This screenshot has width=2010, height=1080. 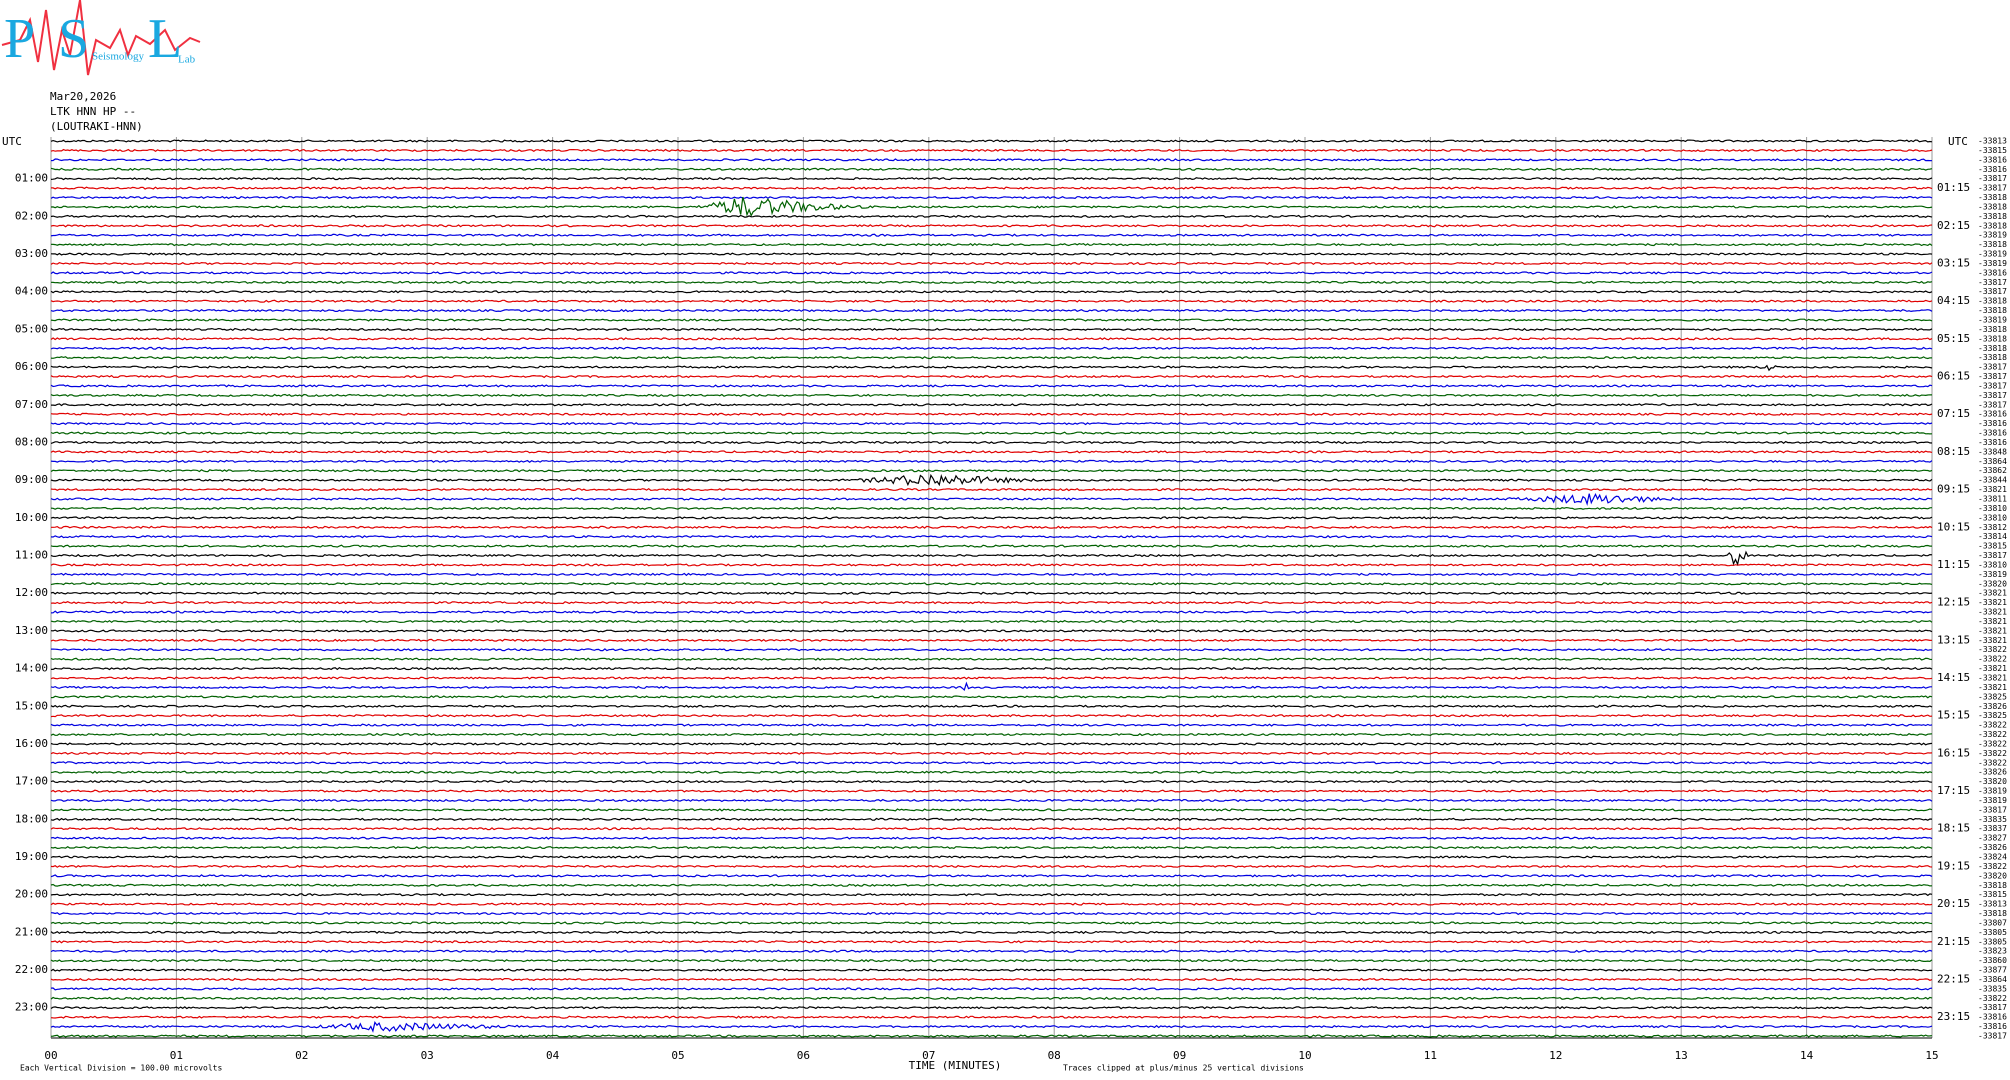 I want to click on left-hour-label: 18:00, so click(x=31, y=818).